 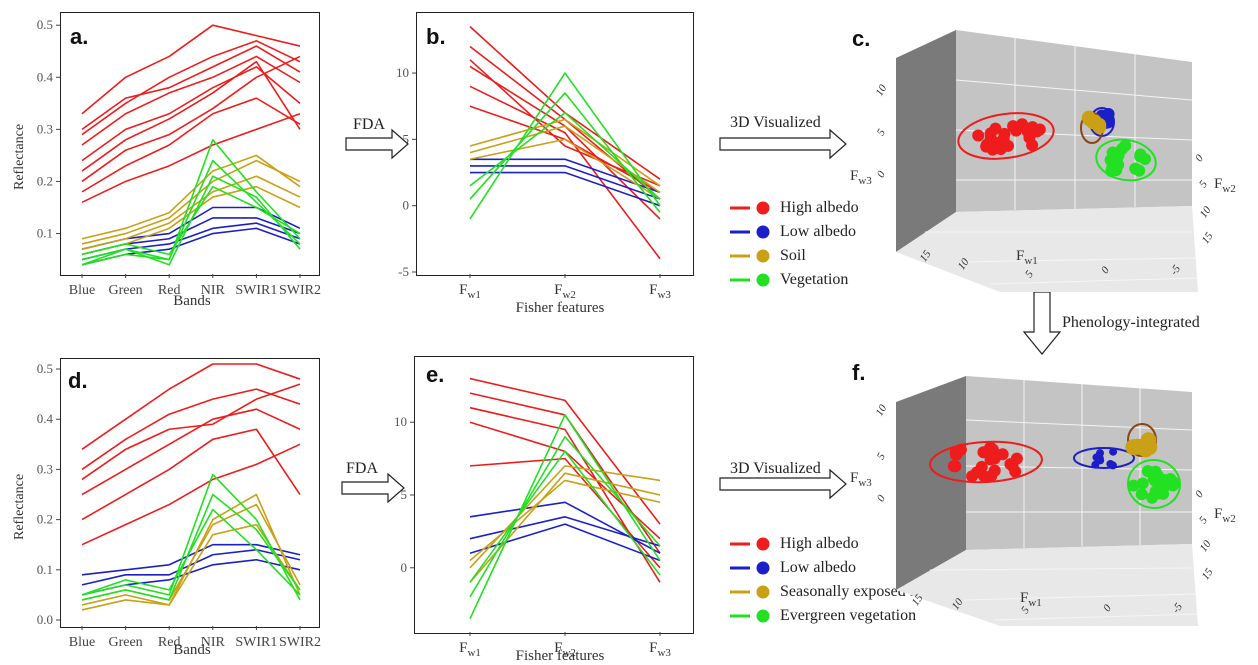 I want to click on xtick-label: Red, so click(x=169, y=290).